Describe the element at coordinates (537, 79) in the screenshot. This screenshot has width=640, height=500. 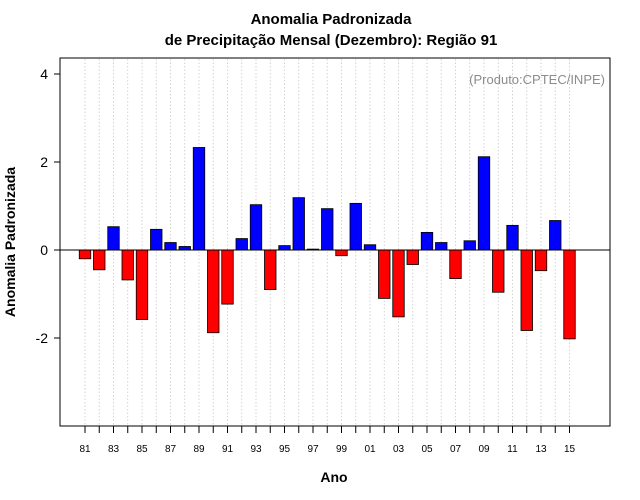
I see `credit-label: (Produto:CPTEC/INPE)` at that location.